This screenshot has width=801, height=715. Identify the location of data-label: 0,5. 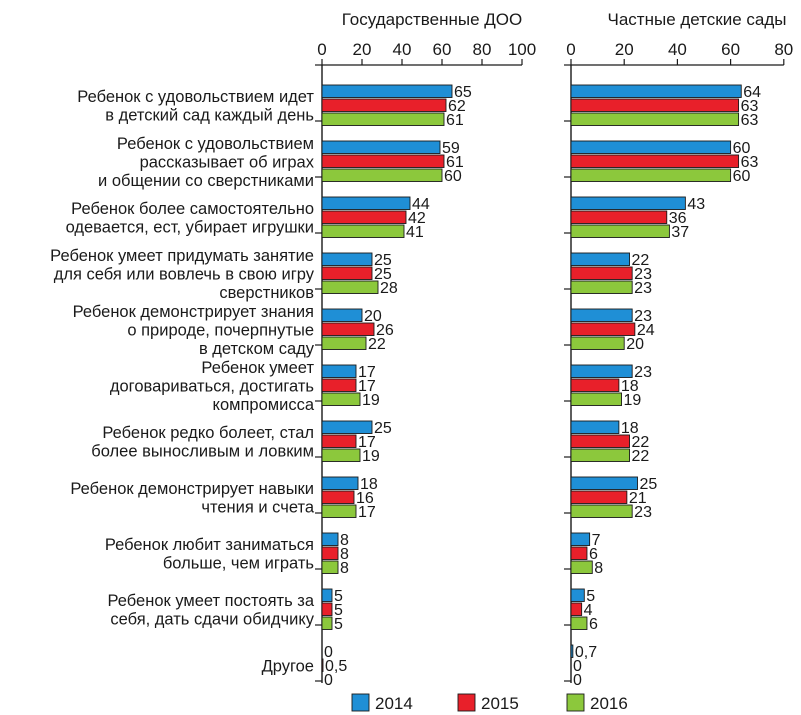
(336, 666).